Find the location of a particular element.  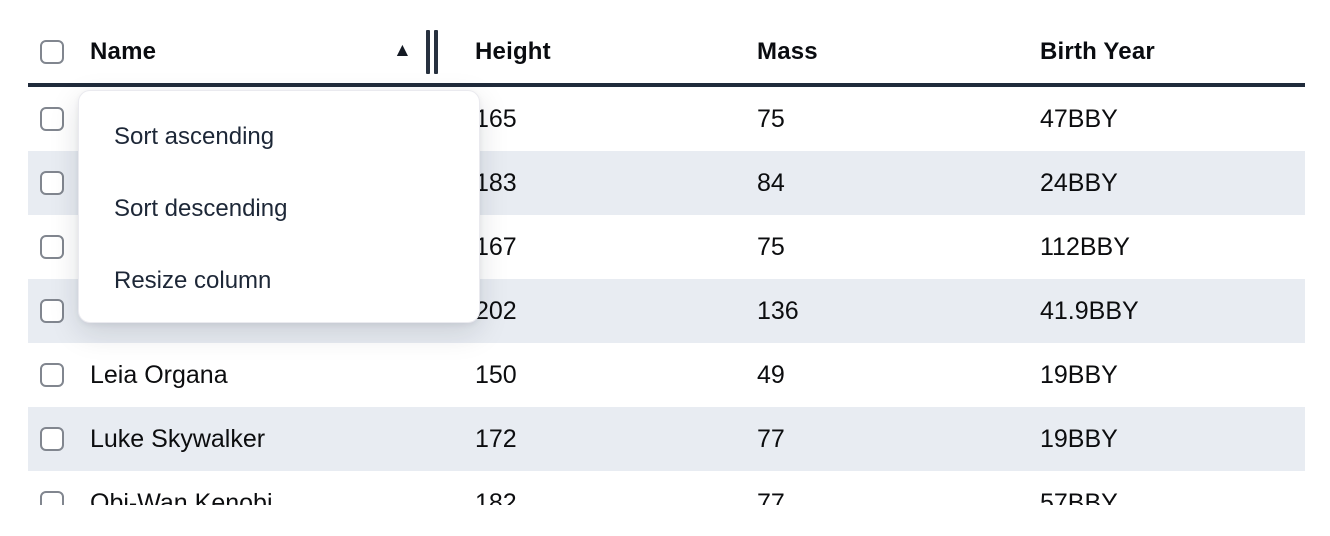

cell-mass: 136 is located at coordinates (778, 310).